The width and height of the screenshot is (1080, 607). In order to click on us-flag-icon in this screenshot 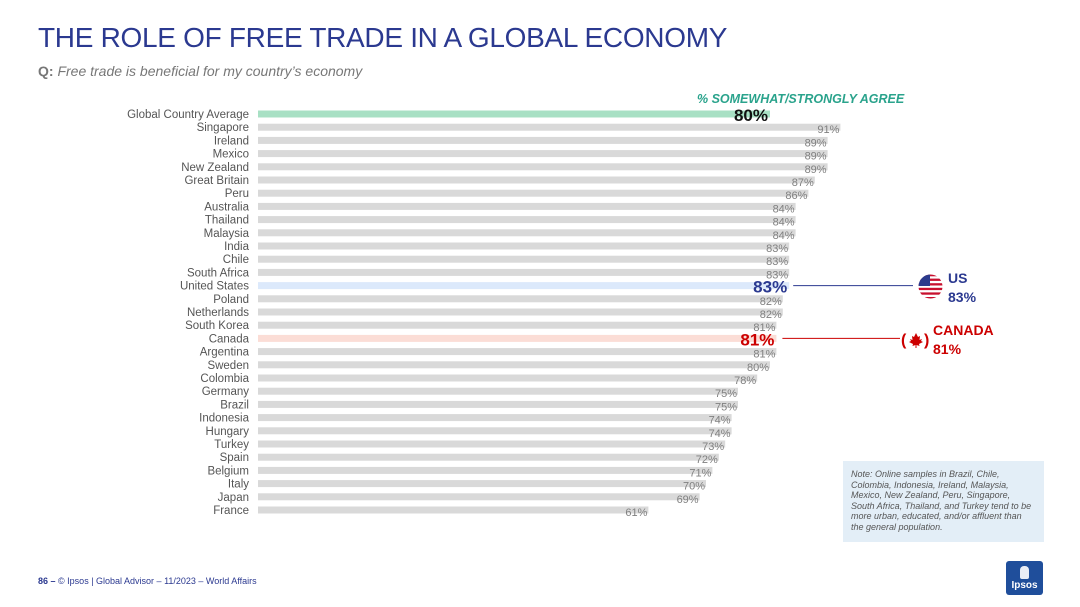, I will do `click(930, 286)`.